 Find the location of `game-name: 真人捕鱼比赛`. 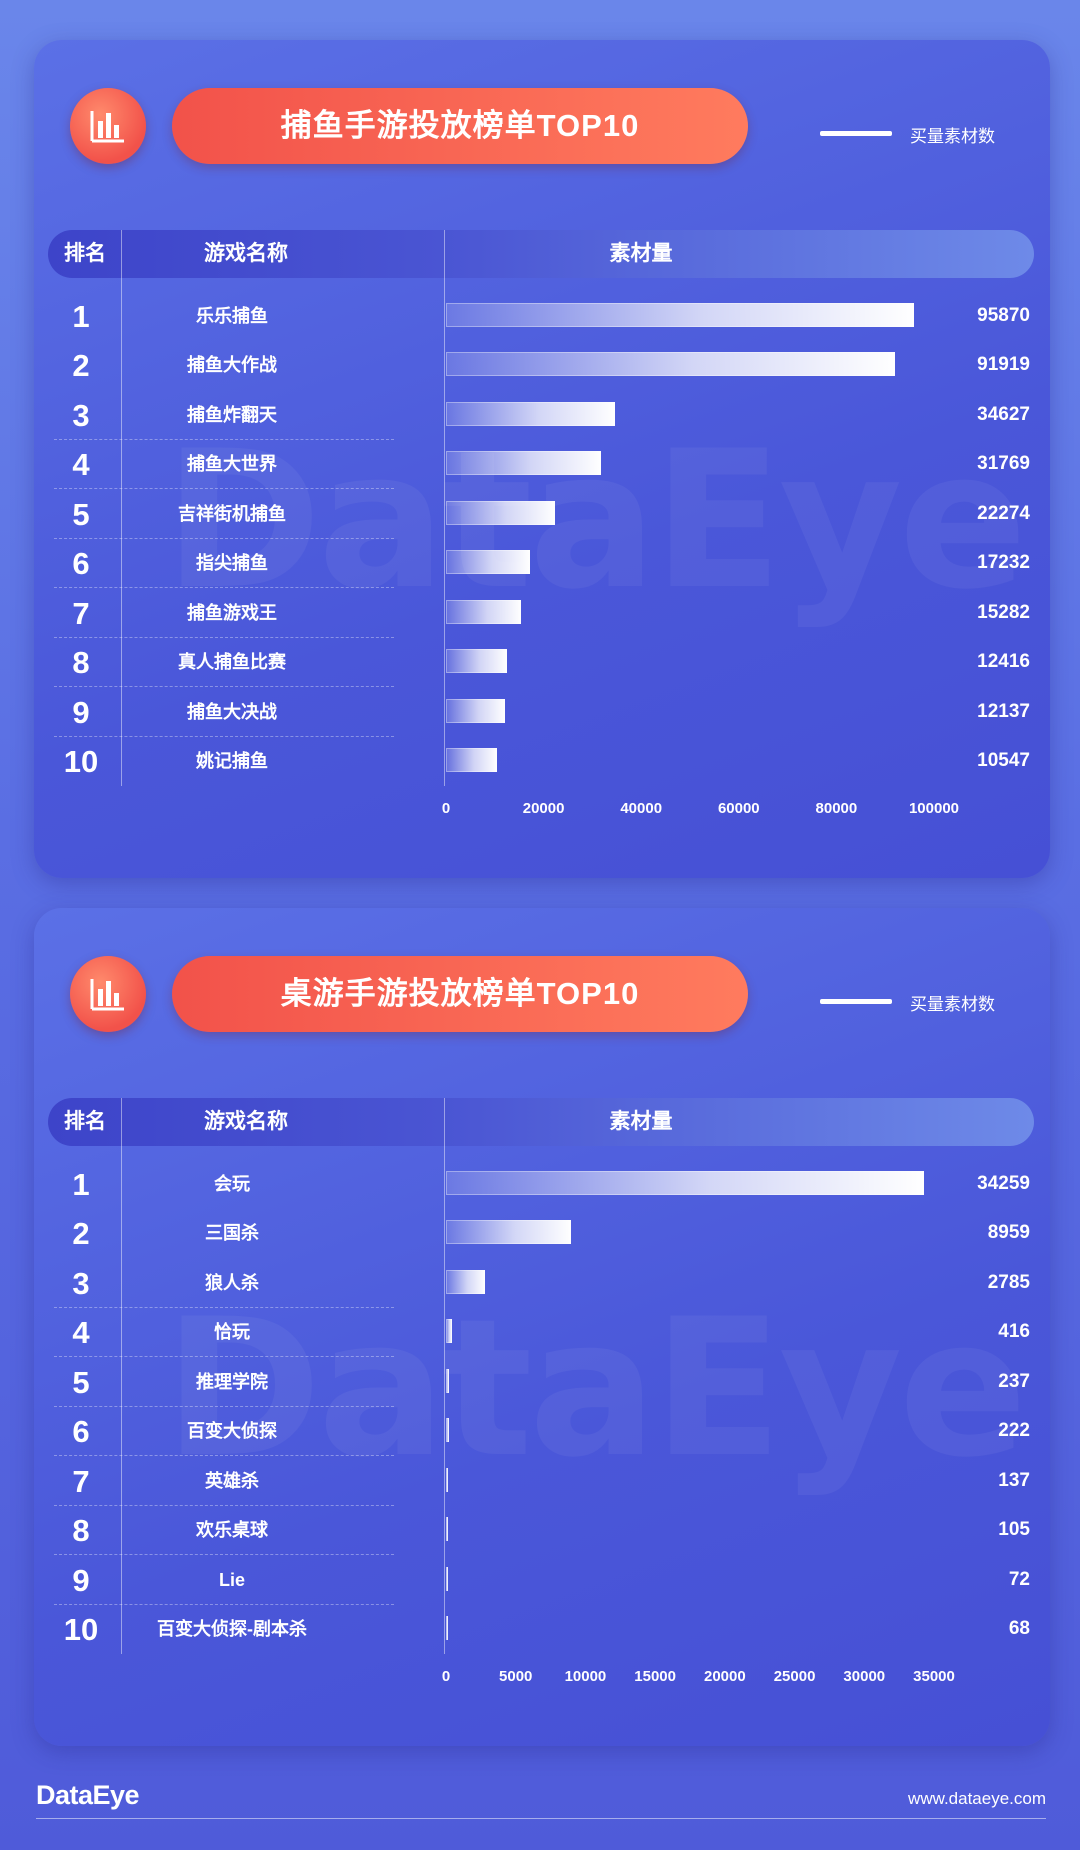

game-name: 真人捕鱼比赛 is located at coordinates (232, 662).